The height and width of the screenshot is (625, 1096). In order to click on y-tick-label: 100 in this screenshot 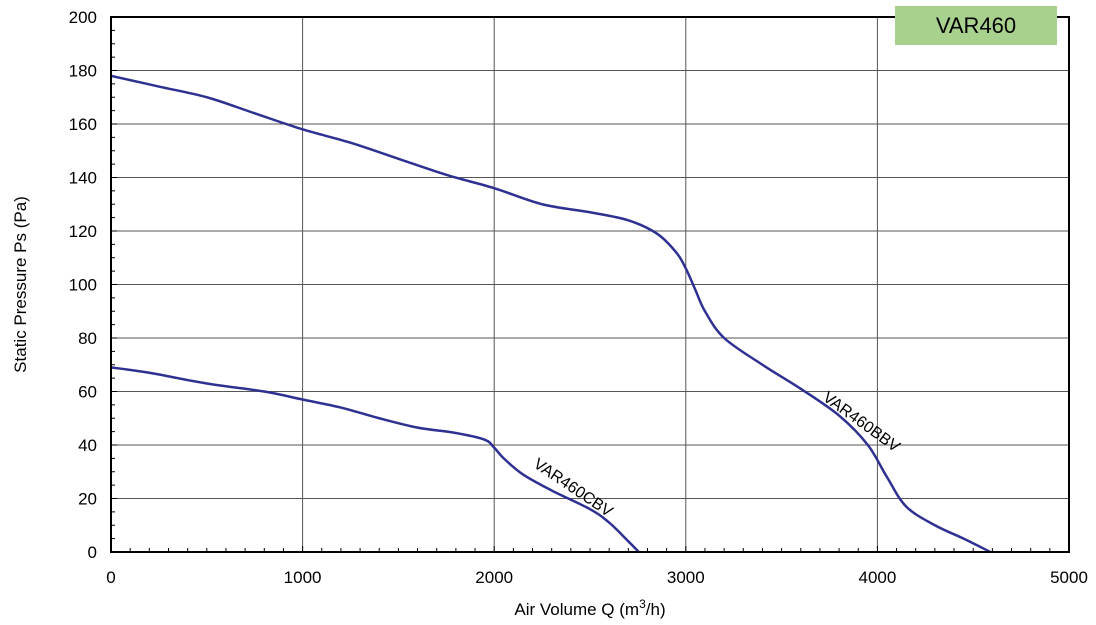, I will do `click(83, 285)`.